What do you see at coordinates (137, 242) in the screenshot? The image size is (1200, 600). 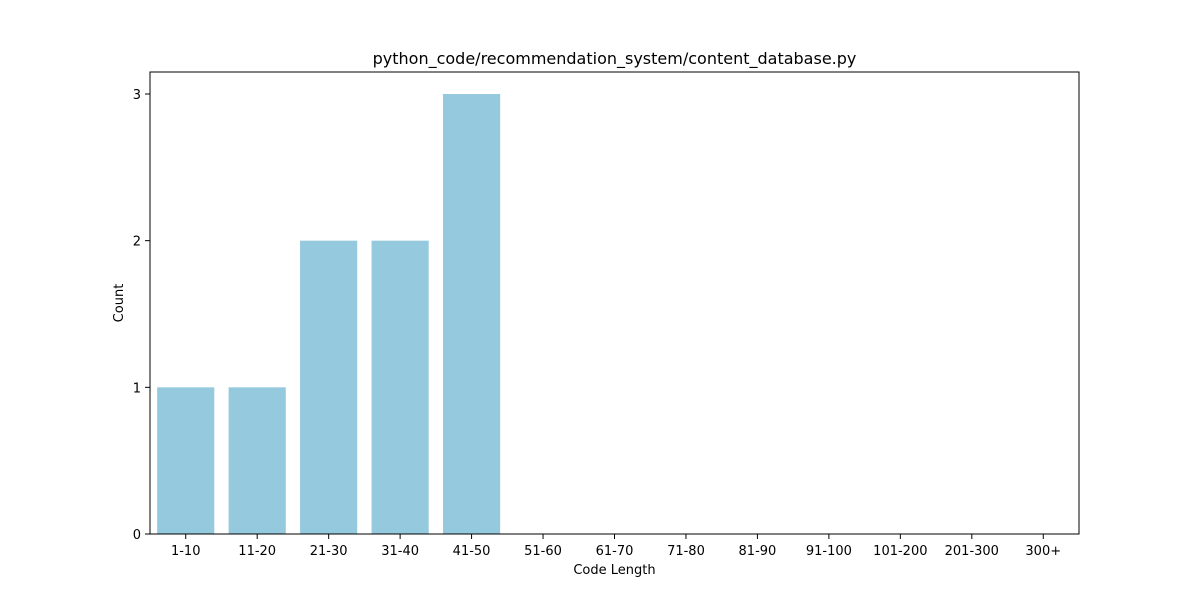 I see `y-tick-label: 2` at bounding box center [137, 242].